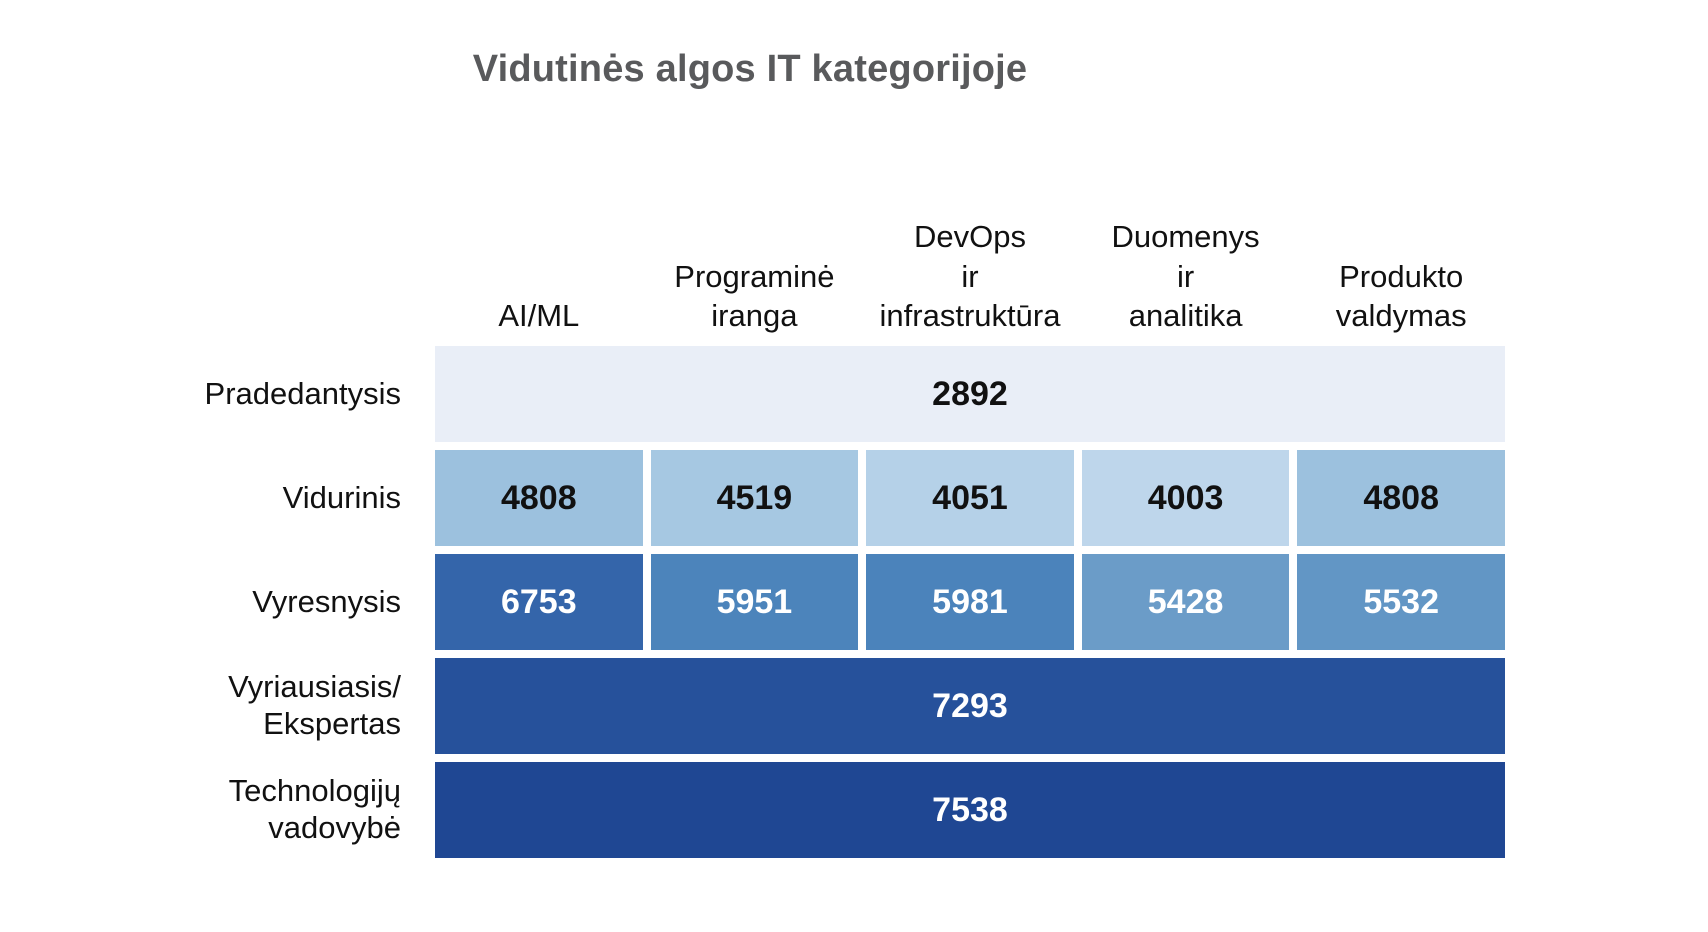 The width and height of the screenshot is (1708, 932). What do you see at coordinates (539, 602) in the screenshot?
I see `cell-vyresnysis-ai-ml: 6753` at bounding box center [539, 602].